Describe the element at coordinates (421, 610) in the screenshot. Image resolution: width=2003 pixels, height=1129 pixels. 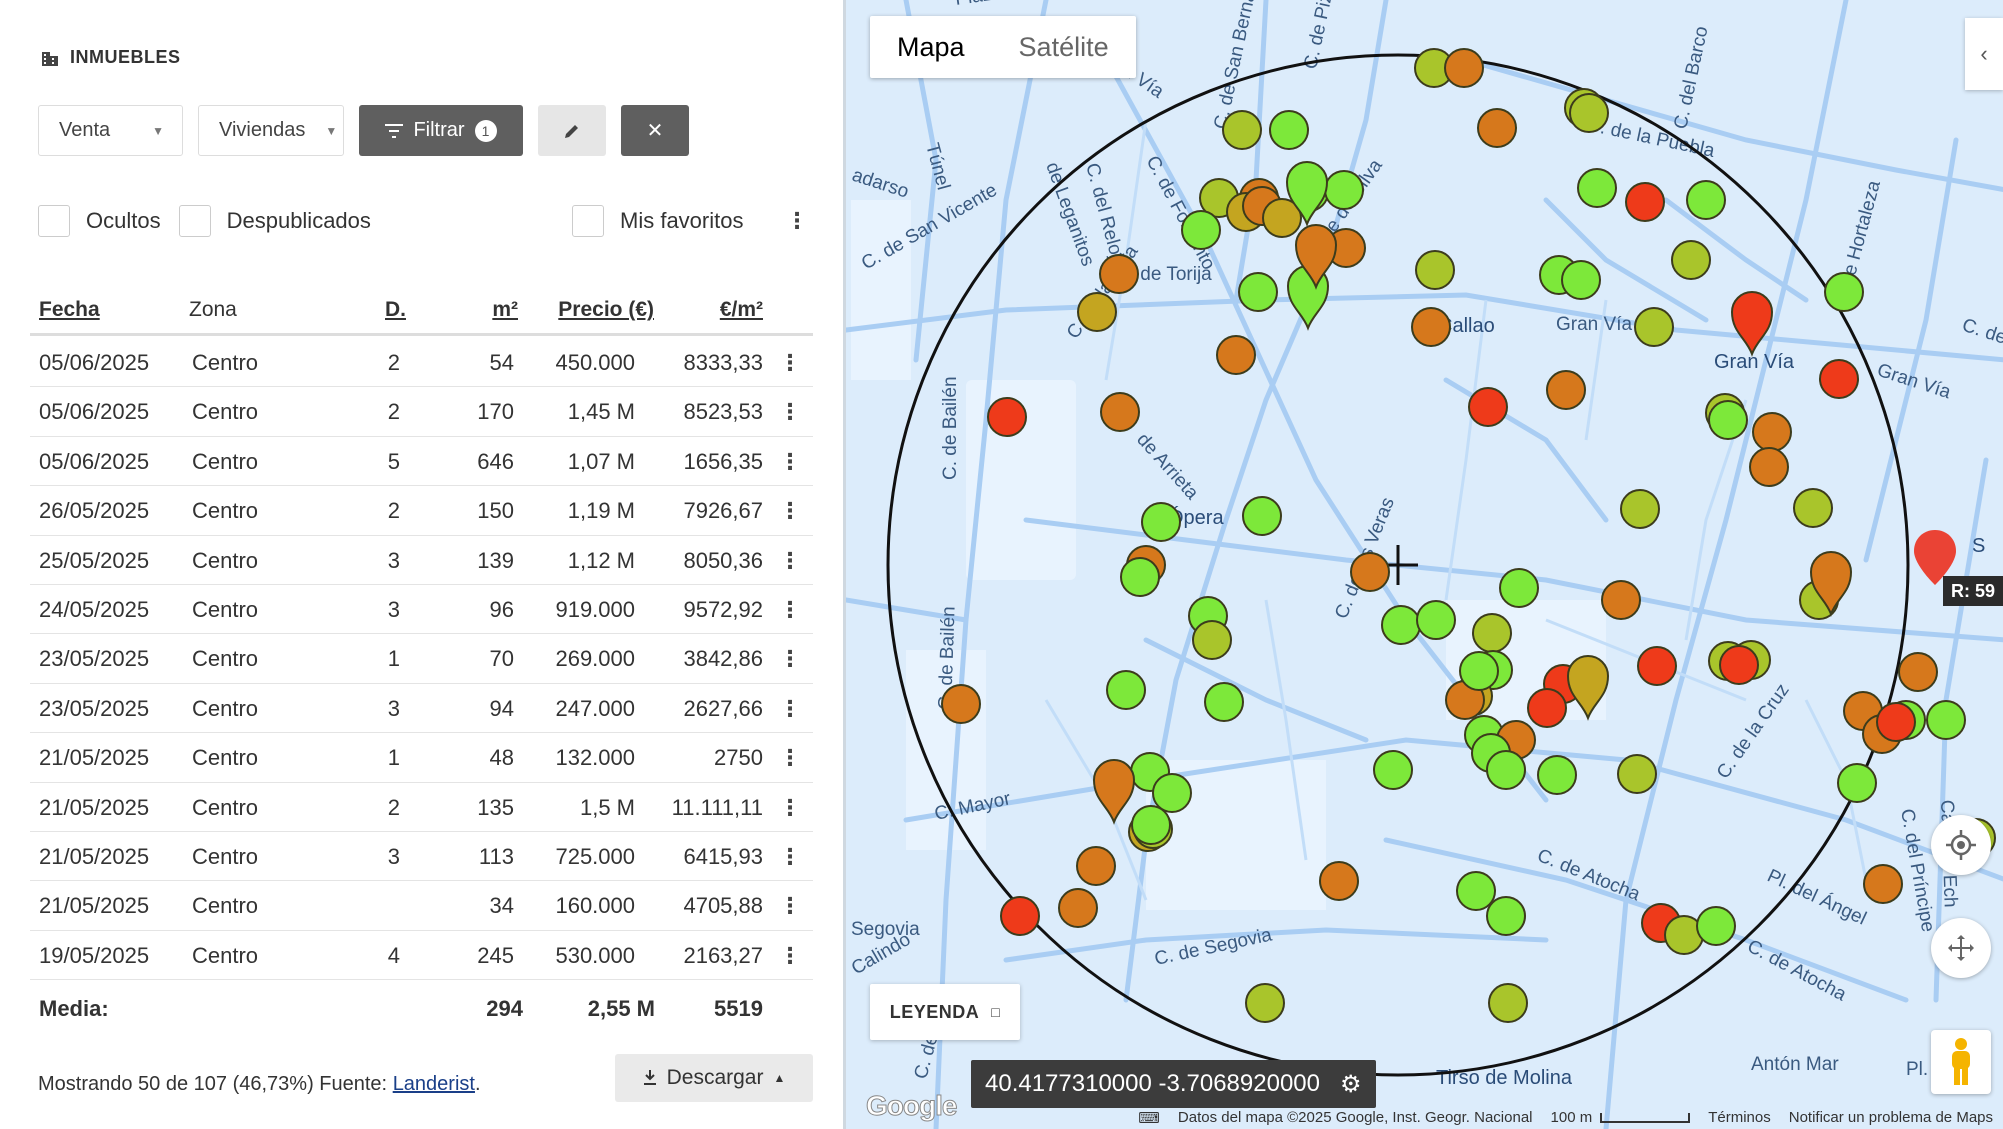
I see `table-row: 24/05/2025 Centro 3 96 919.000 9572,92 ⋮` at that location.